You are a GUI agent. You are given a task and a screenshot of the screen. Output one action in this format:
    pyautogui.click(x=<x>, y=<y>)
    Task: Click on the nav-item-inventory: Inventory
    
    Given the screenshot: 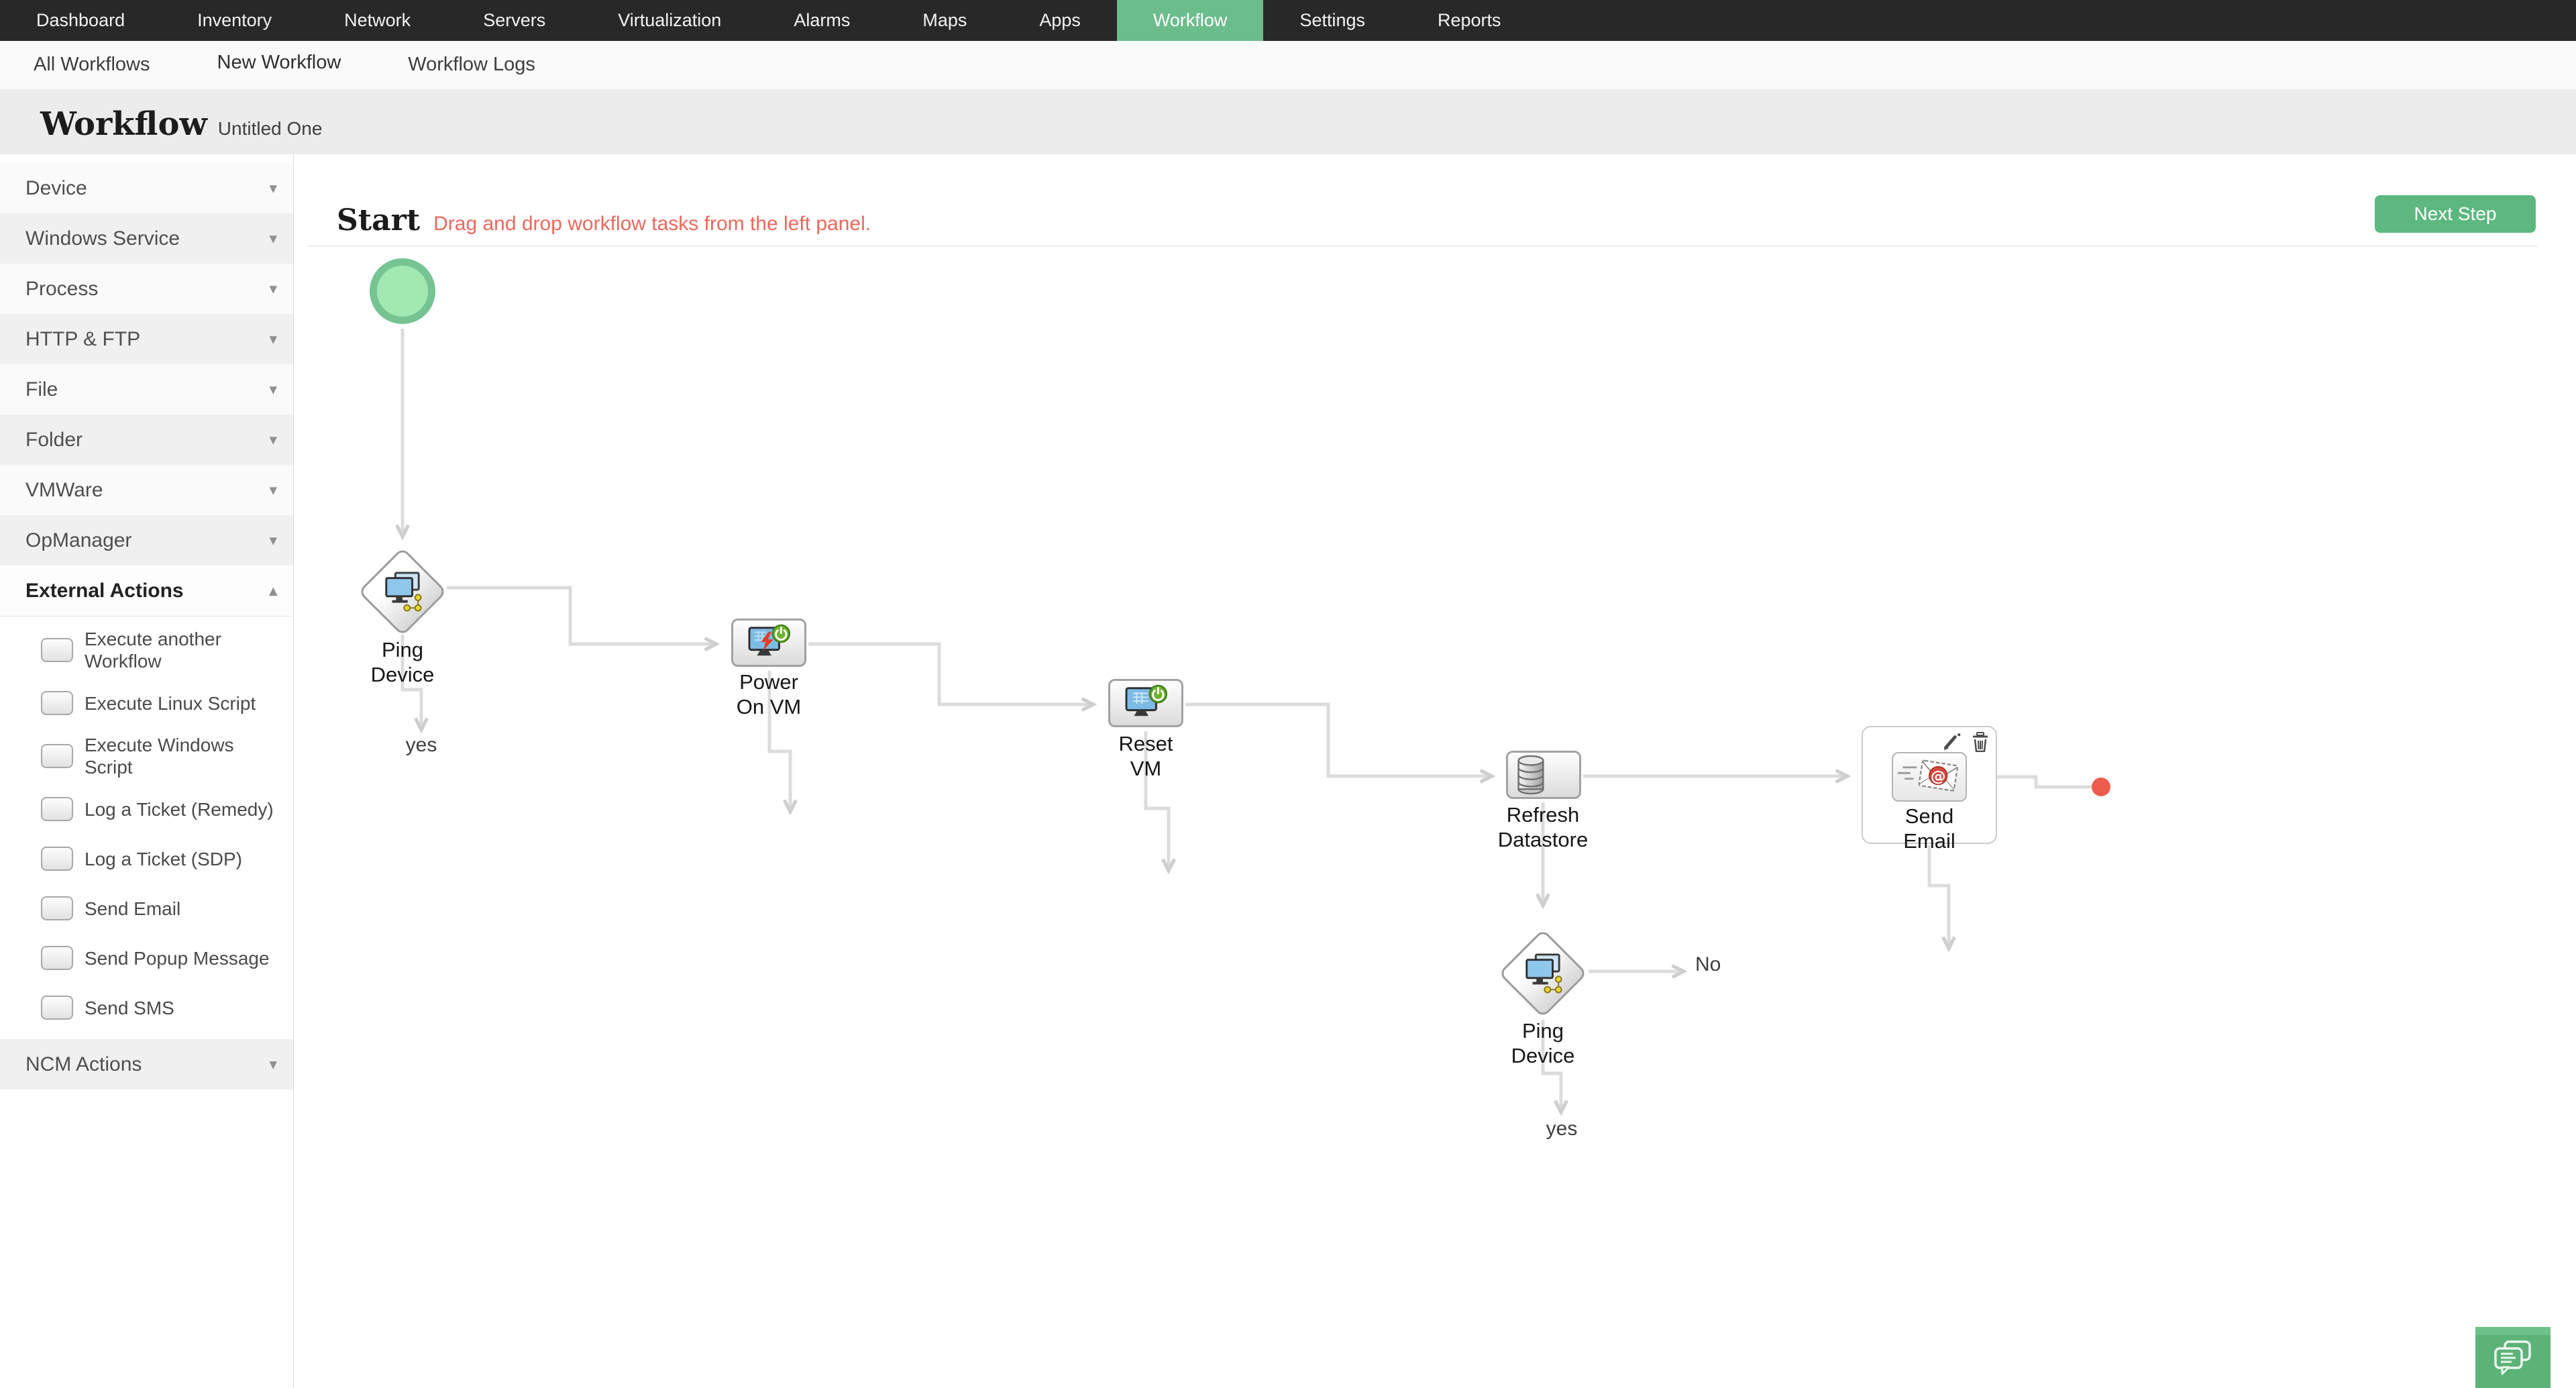 What is the action you would take?
    pyautogui.click(x=234, y=20)
    